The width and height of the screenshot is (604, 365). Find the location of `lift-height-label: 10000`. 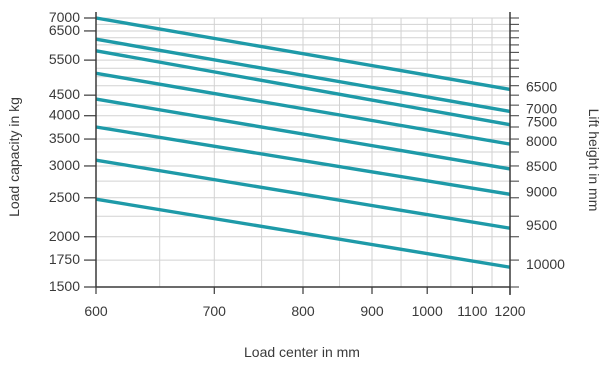

lift-height-label: 10000 is located at coordinates (545, 264).